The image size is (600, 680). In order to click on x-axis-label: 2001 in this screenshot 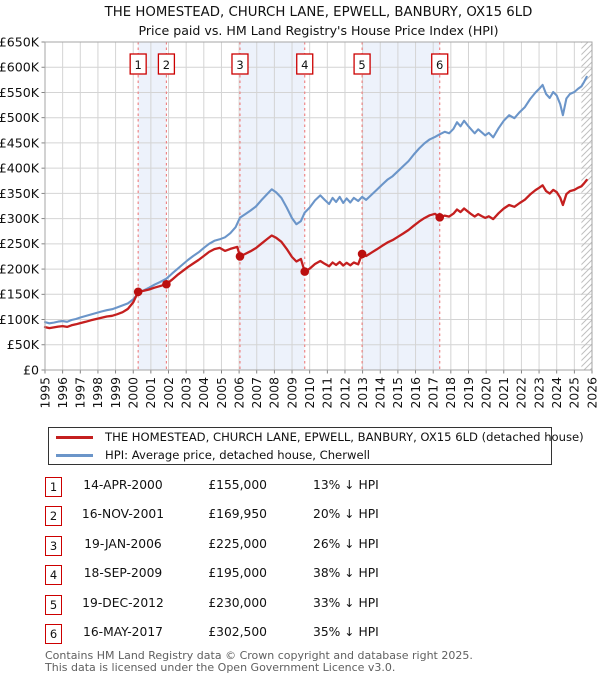, I will do `click(150, 393)`.